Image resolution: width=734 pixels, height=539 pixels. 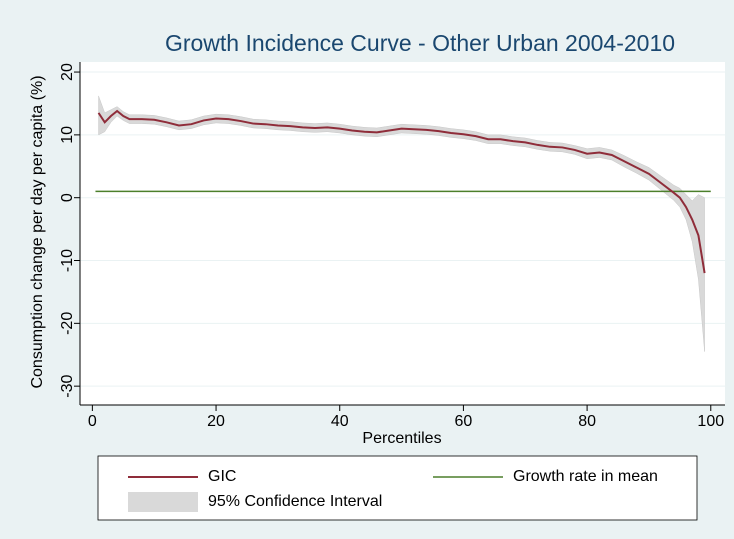 I want to click on x-tick-label: 0, so click(x=92, y=421).